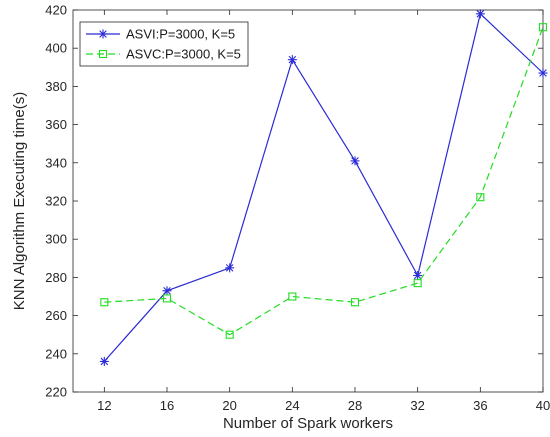 This screenshot has width=550, height=437. What do you see at coordinates (56, 315) in the screenshot?
I see `y-tick-label: 260` at bounding box center [56, 315].